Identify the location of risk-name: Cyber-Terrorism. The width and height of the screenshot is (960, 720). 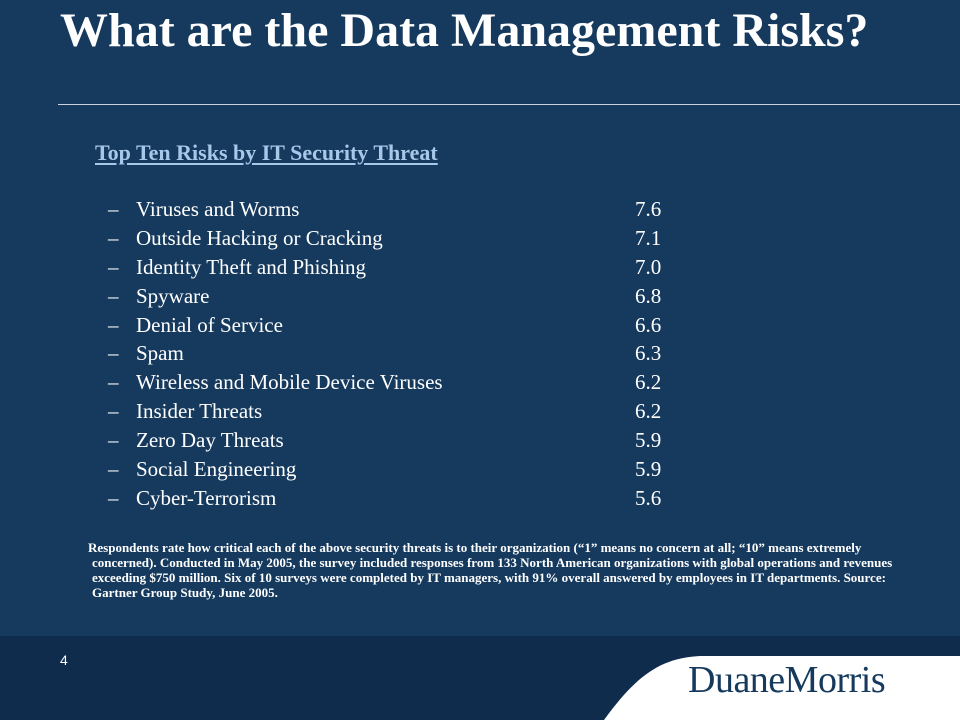
(206, 497).